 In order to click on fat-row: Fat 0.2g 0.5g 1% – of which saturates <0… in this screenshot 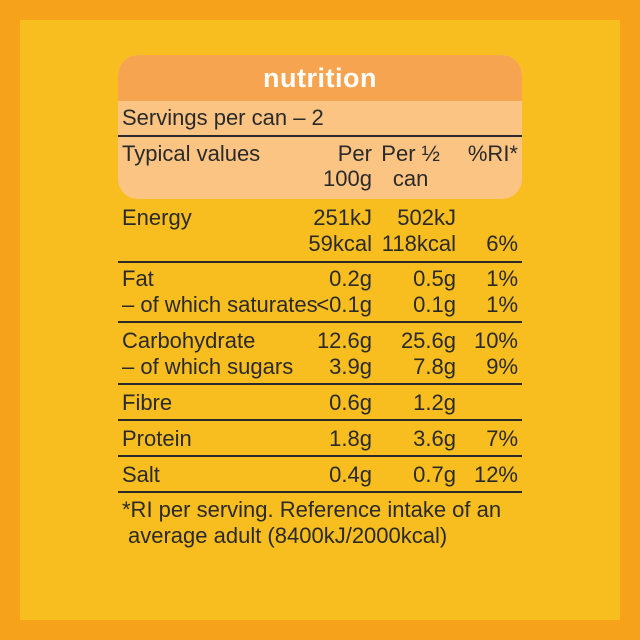, I will do `click(320, 293)`.